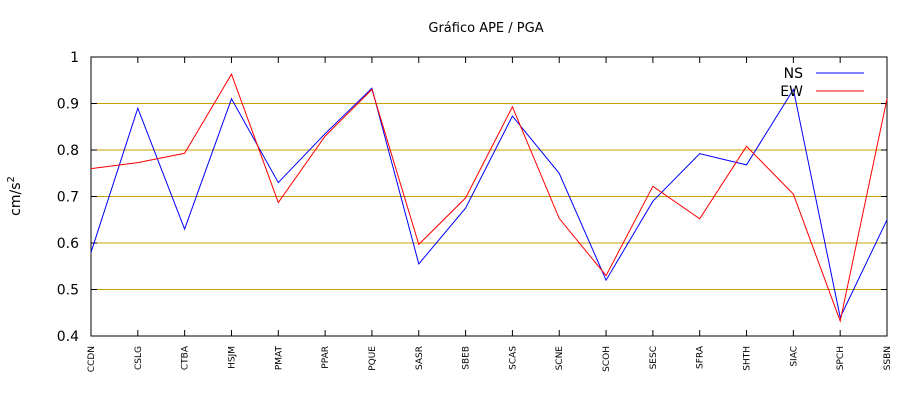  I want to click on legend: NS EW, so click(822, 83).